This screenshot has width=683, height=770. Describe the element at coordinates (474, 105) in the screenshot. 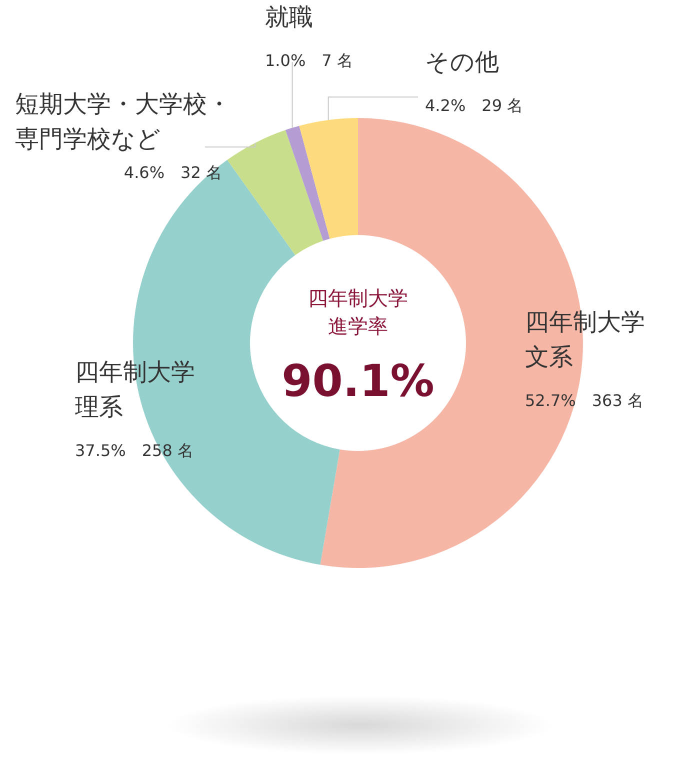

I see `data-label: 4.2% 29 名` at that location.